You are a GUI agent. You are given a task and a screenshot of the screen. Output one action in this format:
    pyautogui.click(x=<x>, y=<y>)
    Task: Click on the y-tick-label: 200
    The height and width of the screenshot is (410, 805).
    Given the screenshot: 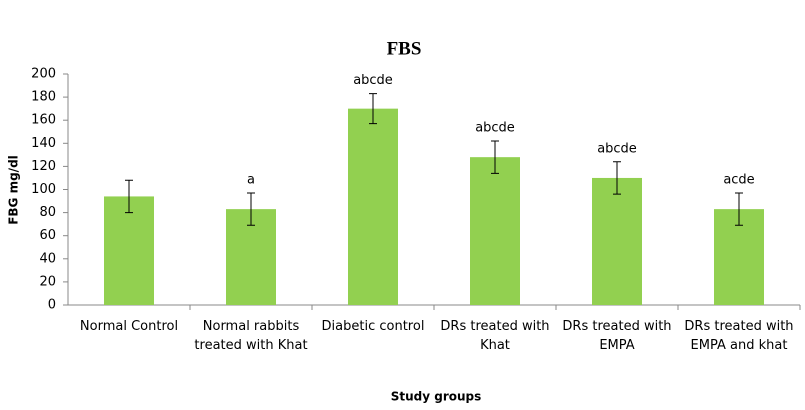 What is the action you would take?
    pyautogui.click(x=43, y=74)
    